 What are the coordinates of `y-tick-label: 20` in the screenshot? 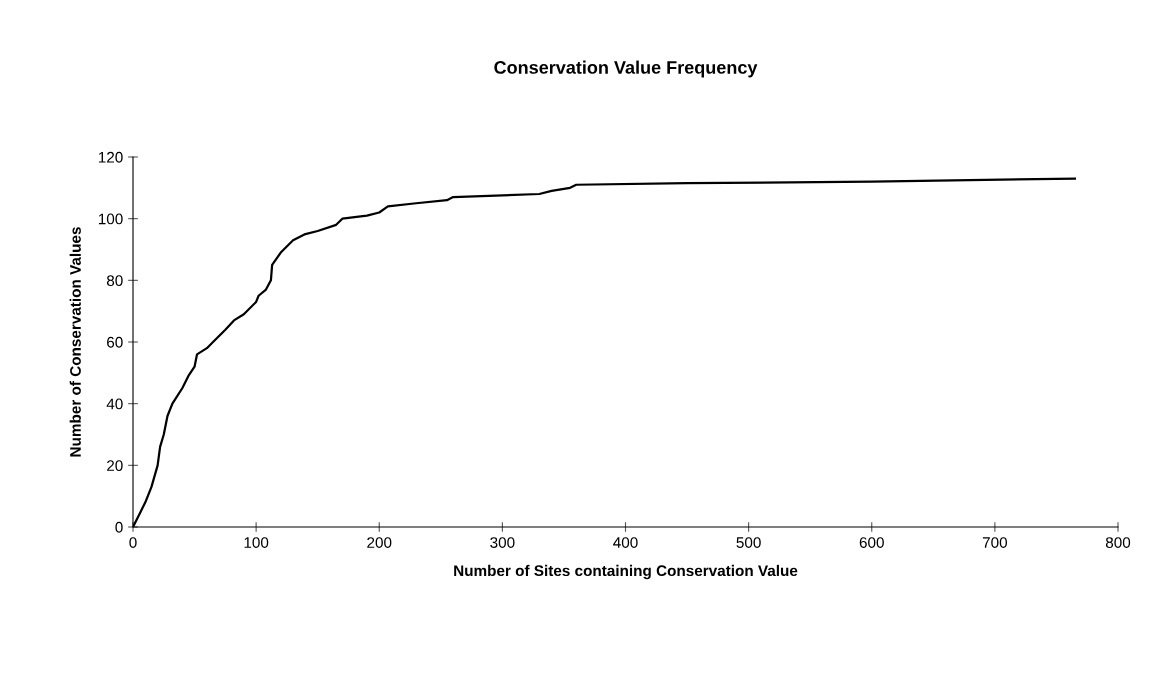 It's located at (115, 466).